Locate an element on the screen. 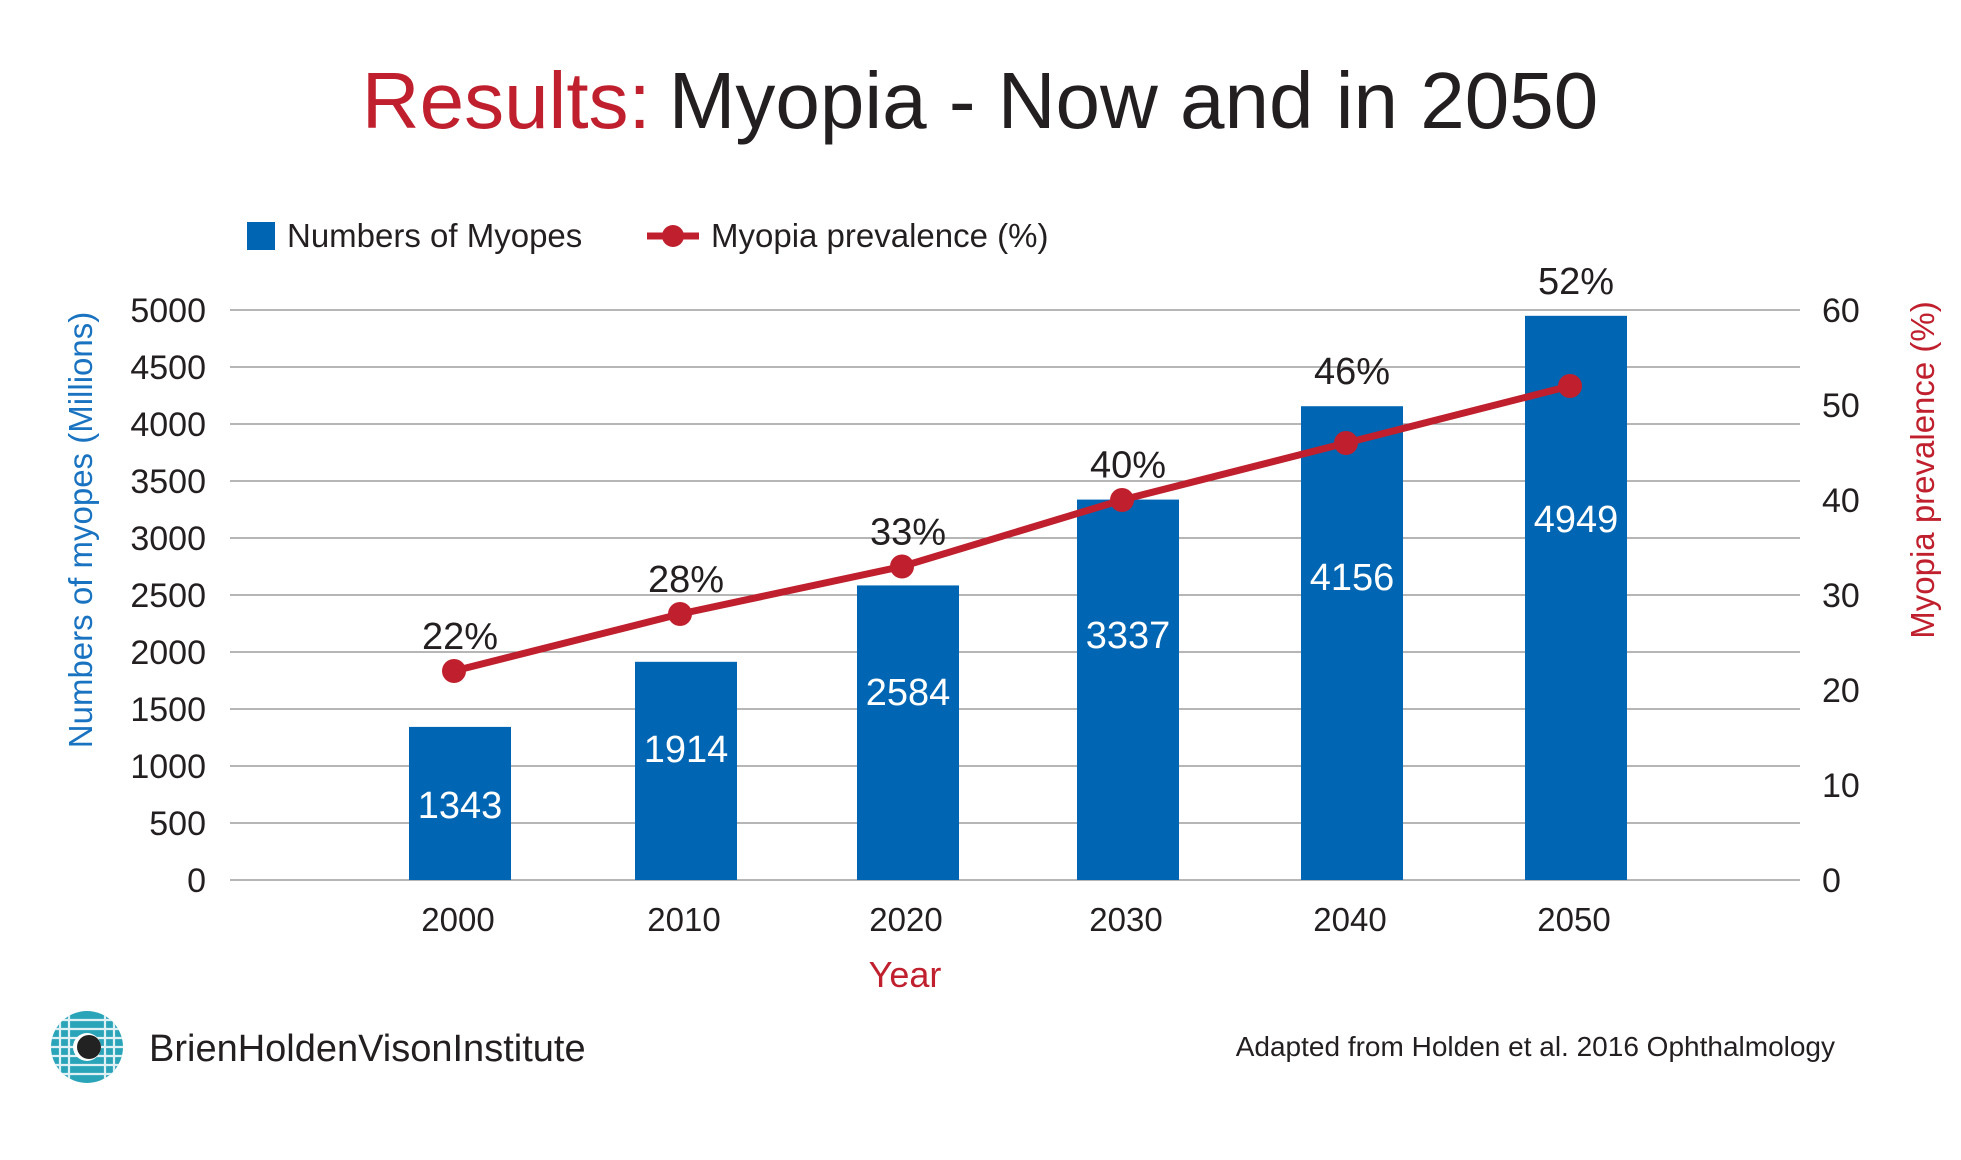 The image size is (1961, 1160). legend-line-marker is located at coordinates (673, 236).